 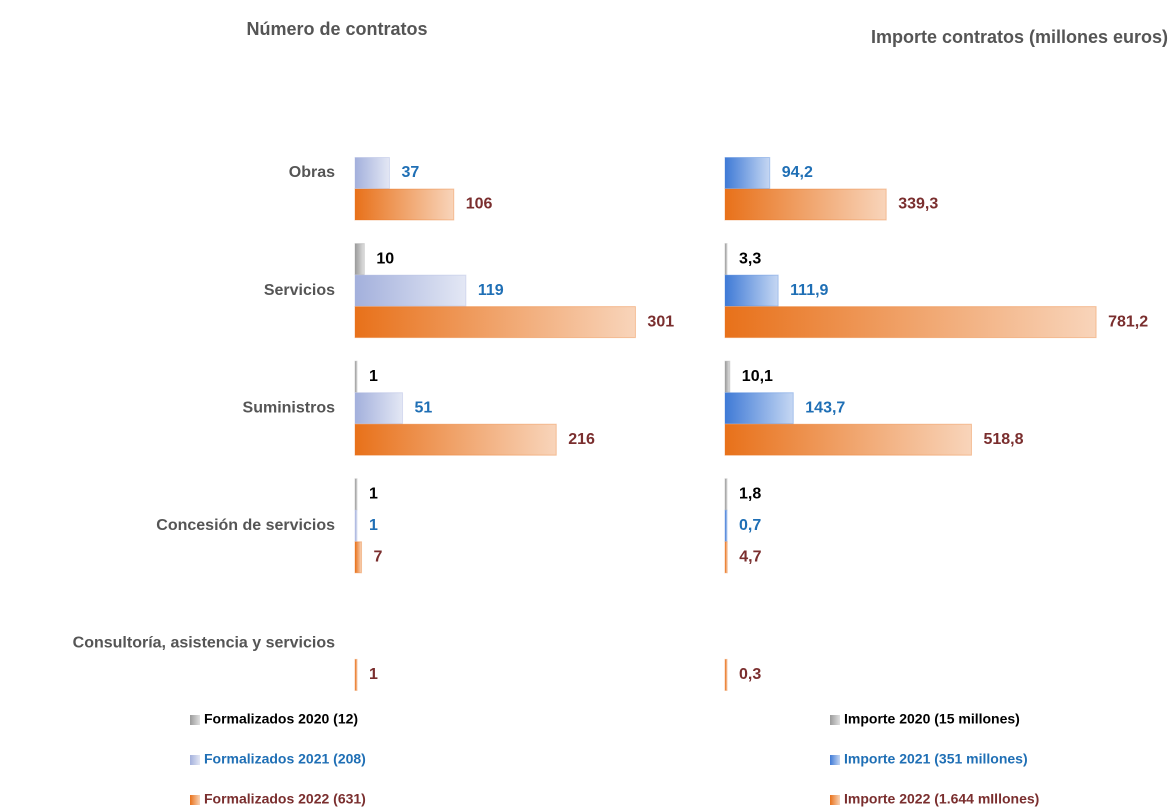 What do you see at coordinates (750, 525) in the screenshot?
I see `value-label: 0,7` at bounding box center [750, 525].